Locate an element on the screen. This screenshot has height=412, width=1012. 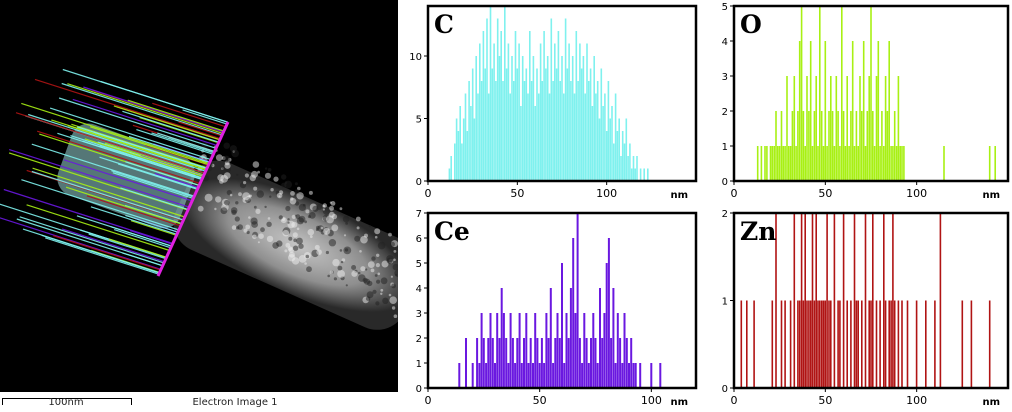
linescan-line is located at coordinates (193, 199).